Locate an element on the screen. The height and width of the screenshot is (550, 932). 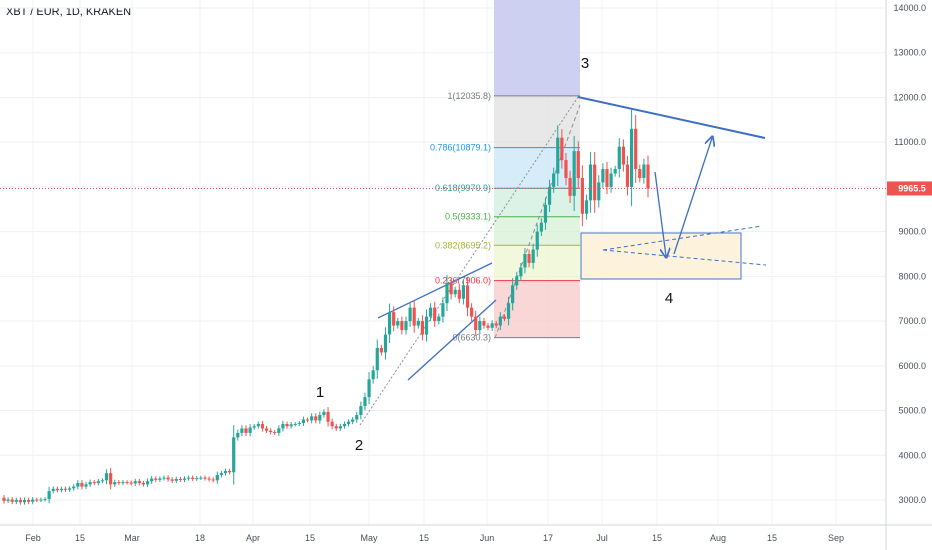
up-arrow is located at coordinates (692, 196).